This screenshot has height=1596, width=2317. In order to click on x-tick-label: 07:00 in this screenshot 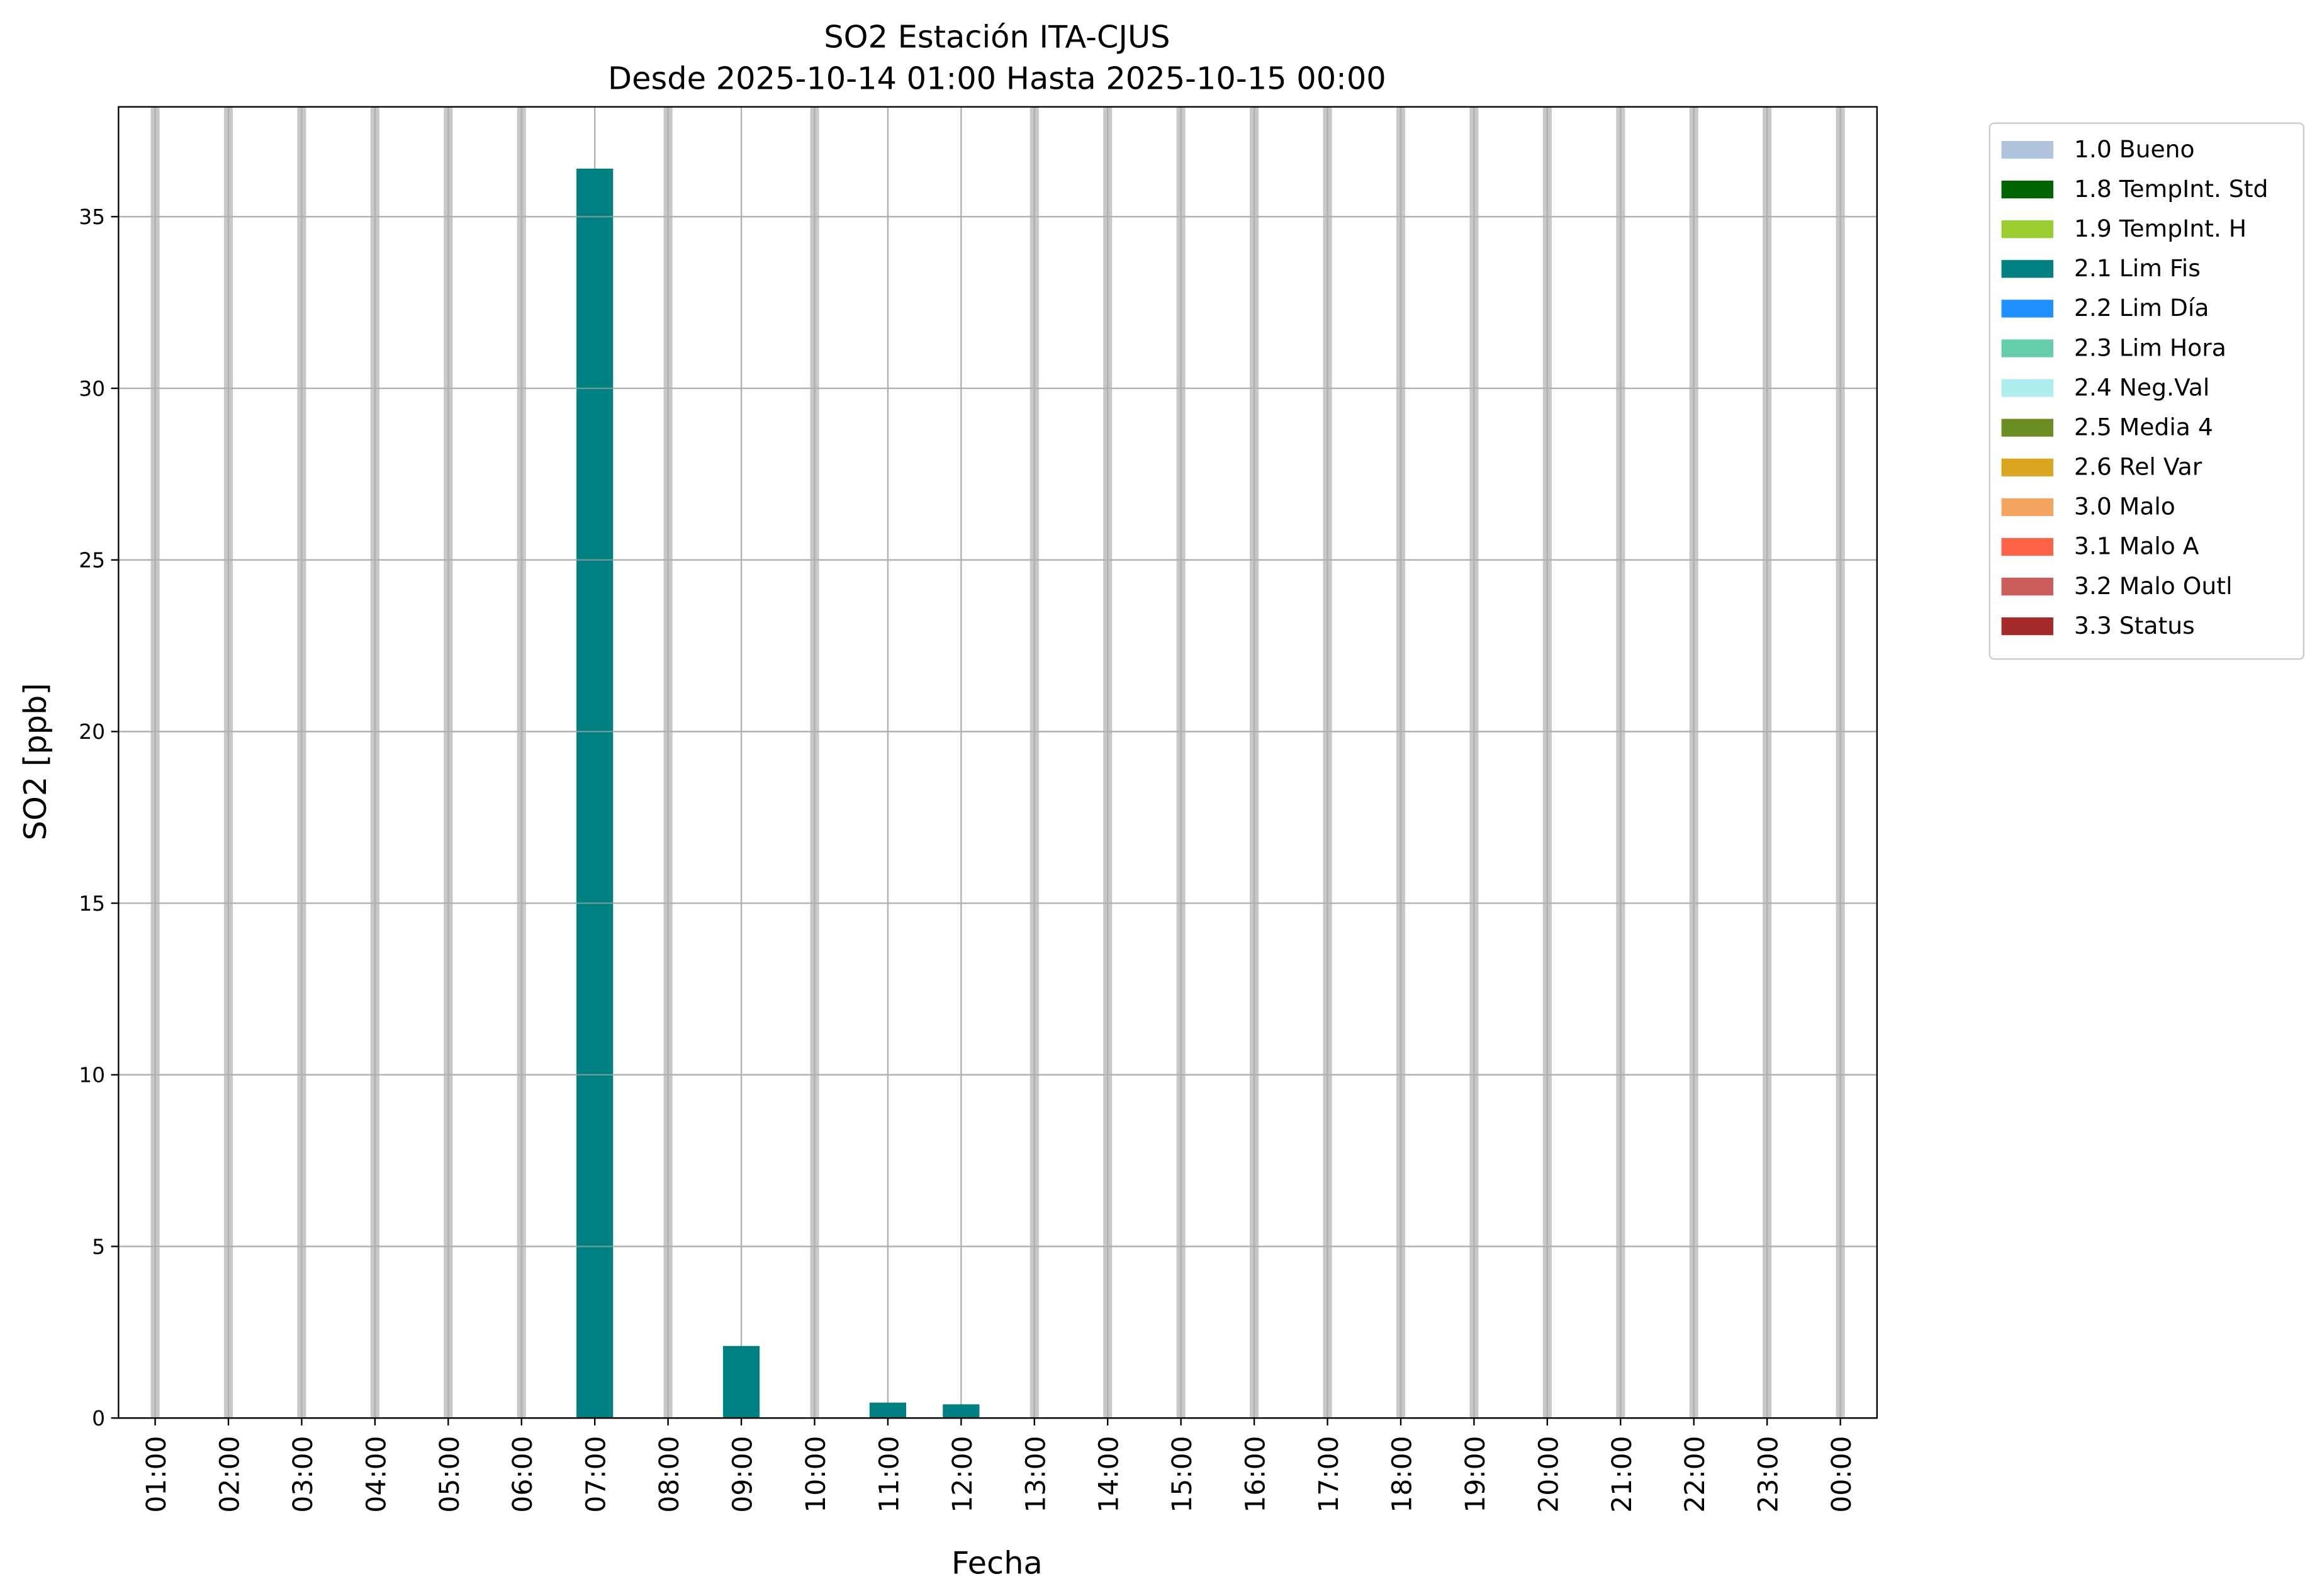, I will do `click(596, 1474)`.